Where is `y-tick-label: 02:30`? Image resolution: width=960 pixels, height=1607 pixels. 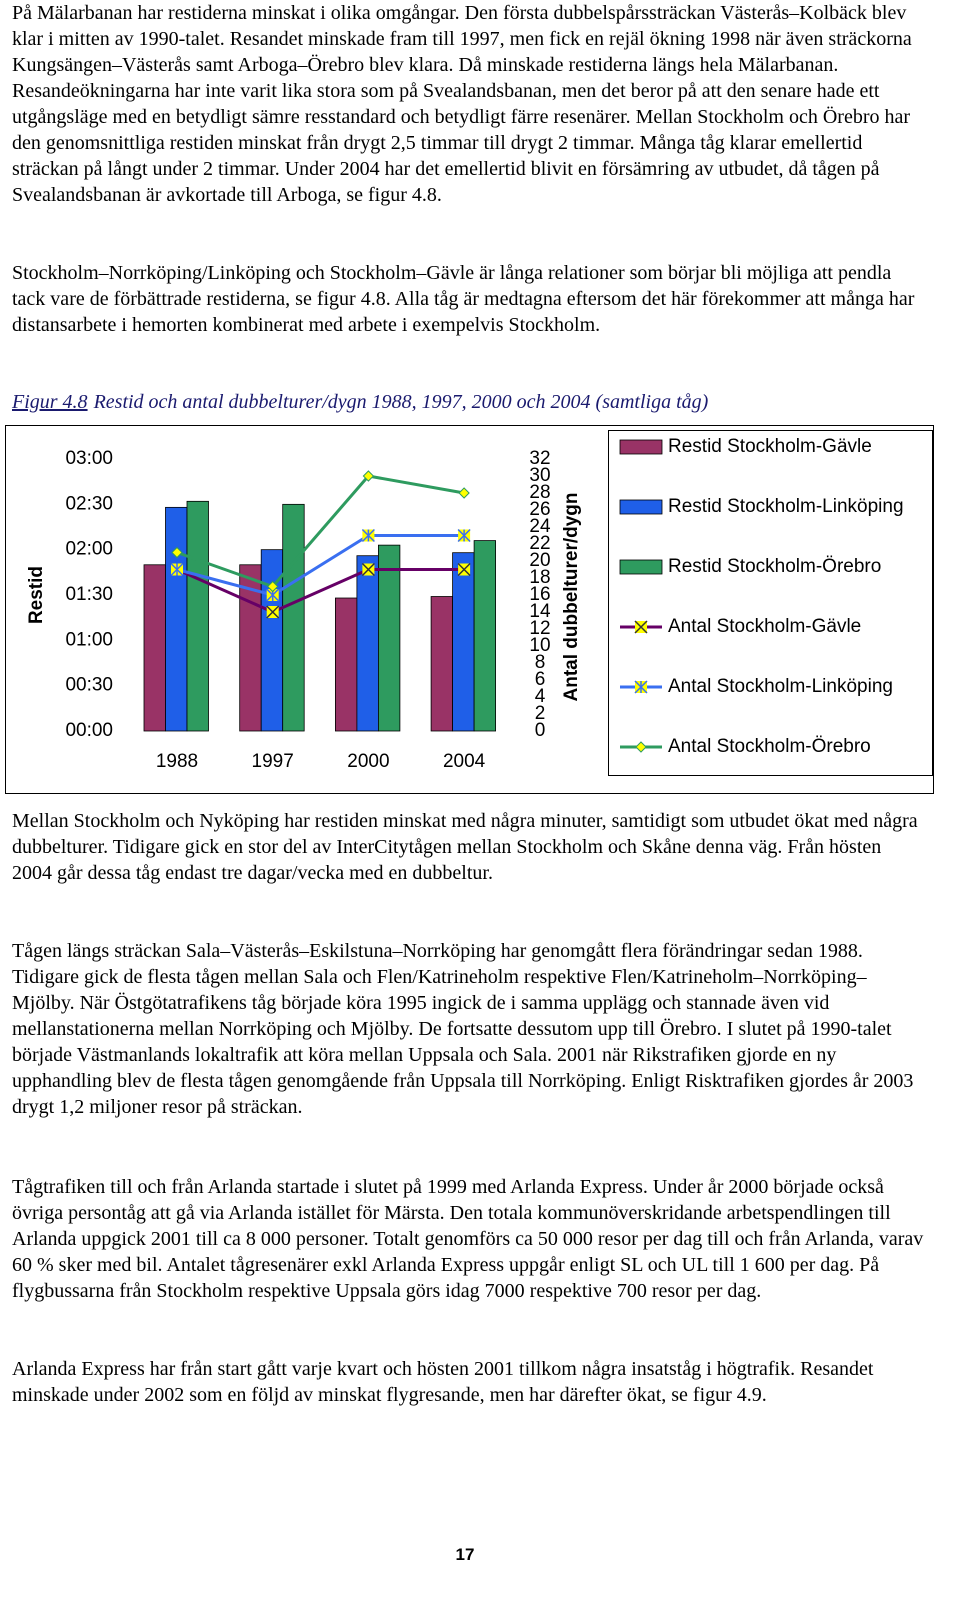 y-tick-label: 02:30 is located at coordinates (89, 503).